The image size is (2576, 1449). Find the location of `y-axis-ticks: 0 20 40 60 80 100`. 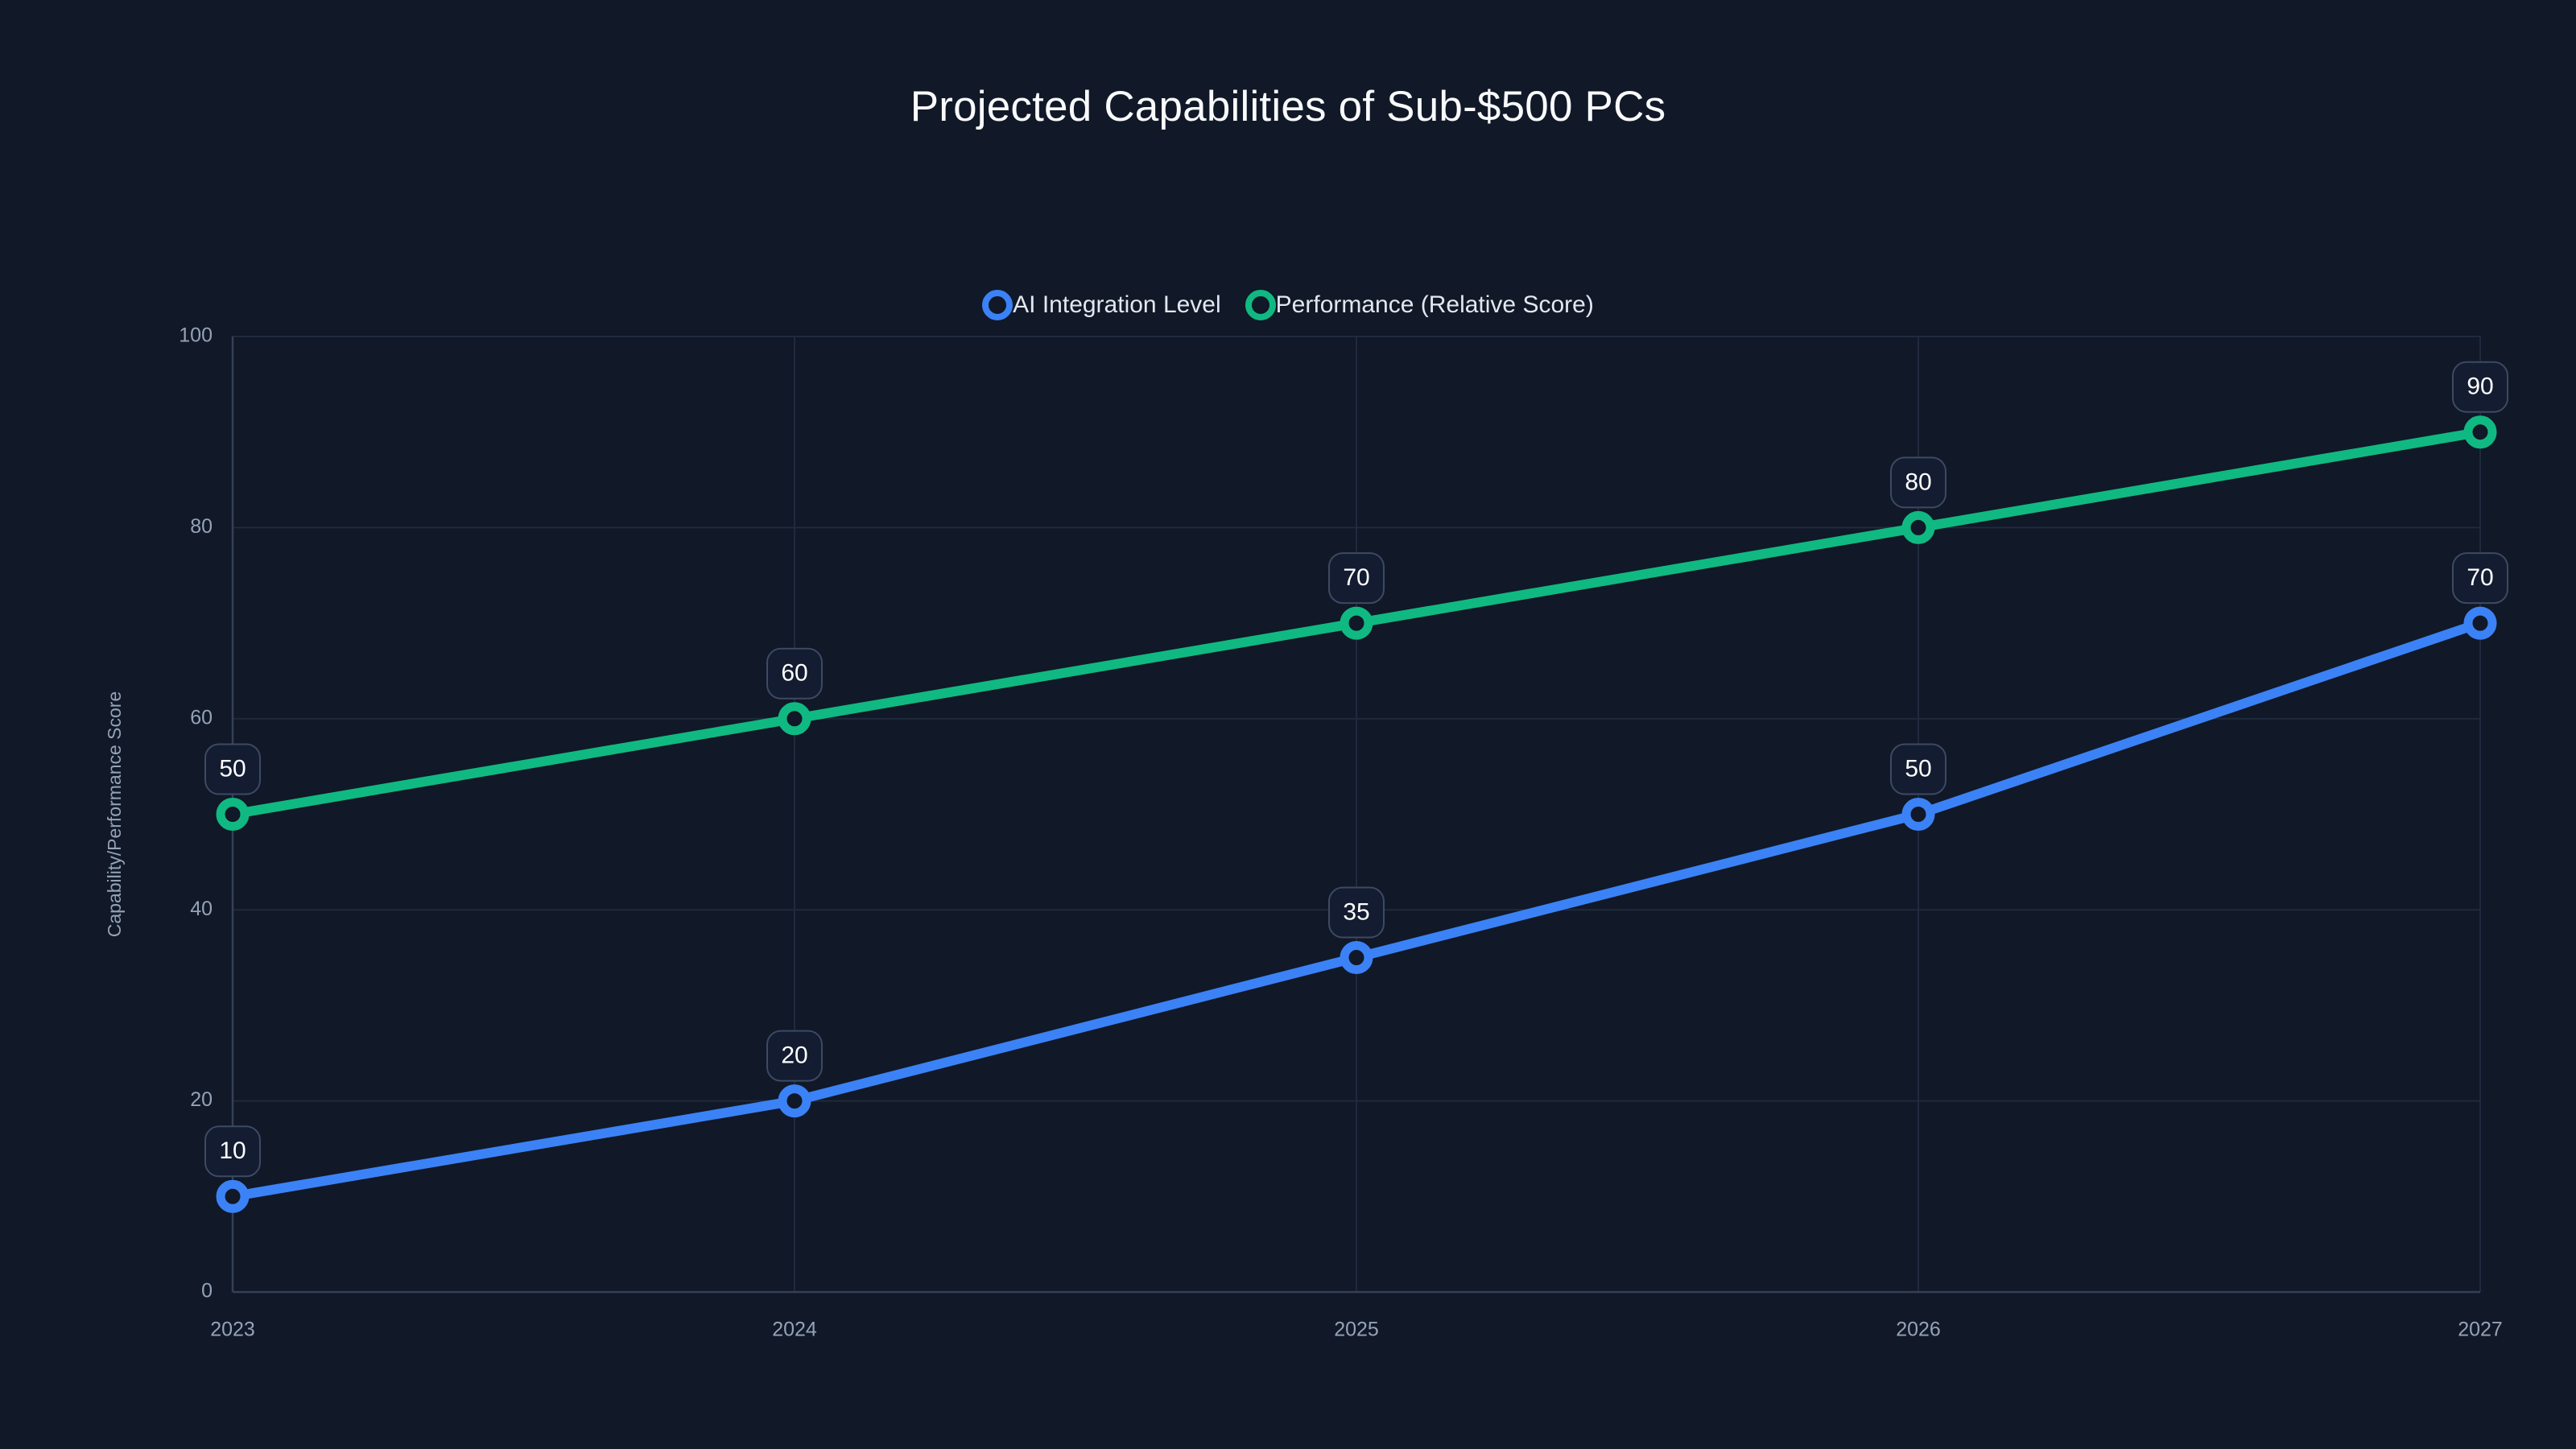

y-axis-ticks: 0 20 40 60 80 100 is located at coordinates (196, 813).